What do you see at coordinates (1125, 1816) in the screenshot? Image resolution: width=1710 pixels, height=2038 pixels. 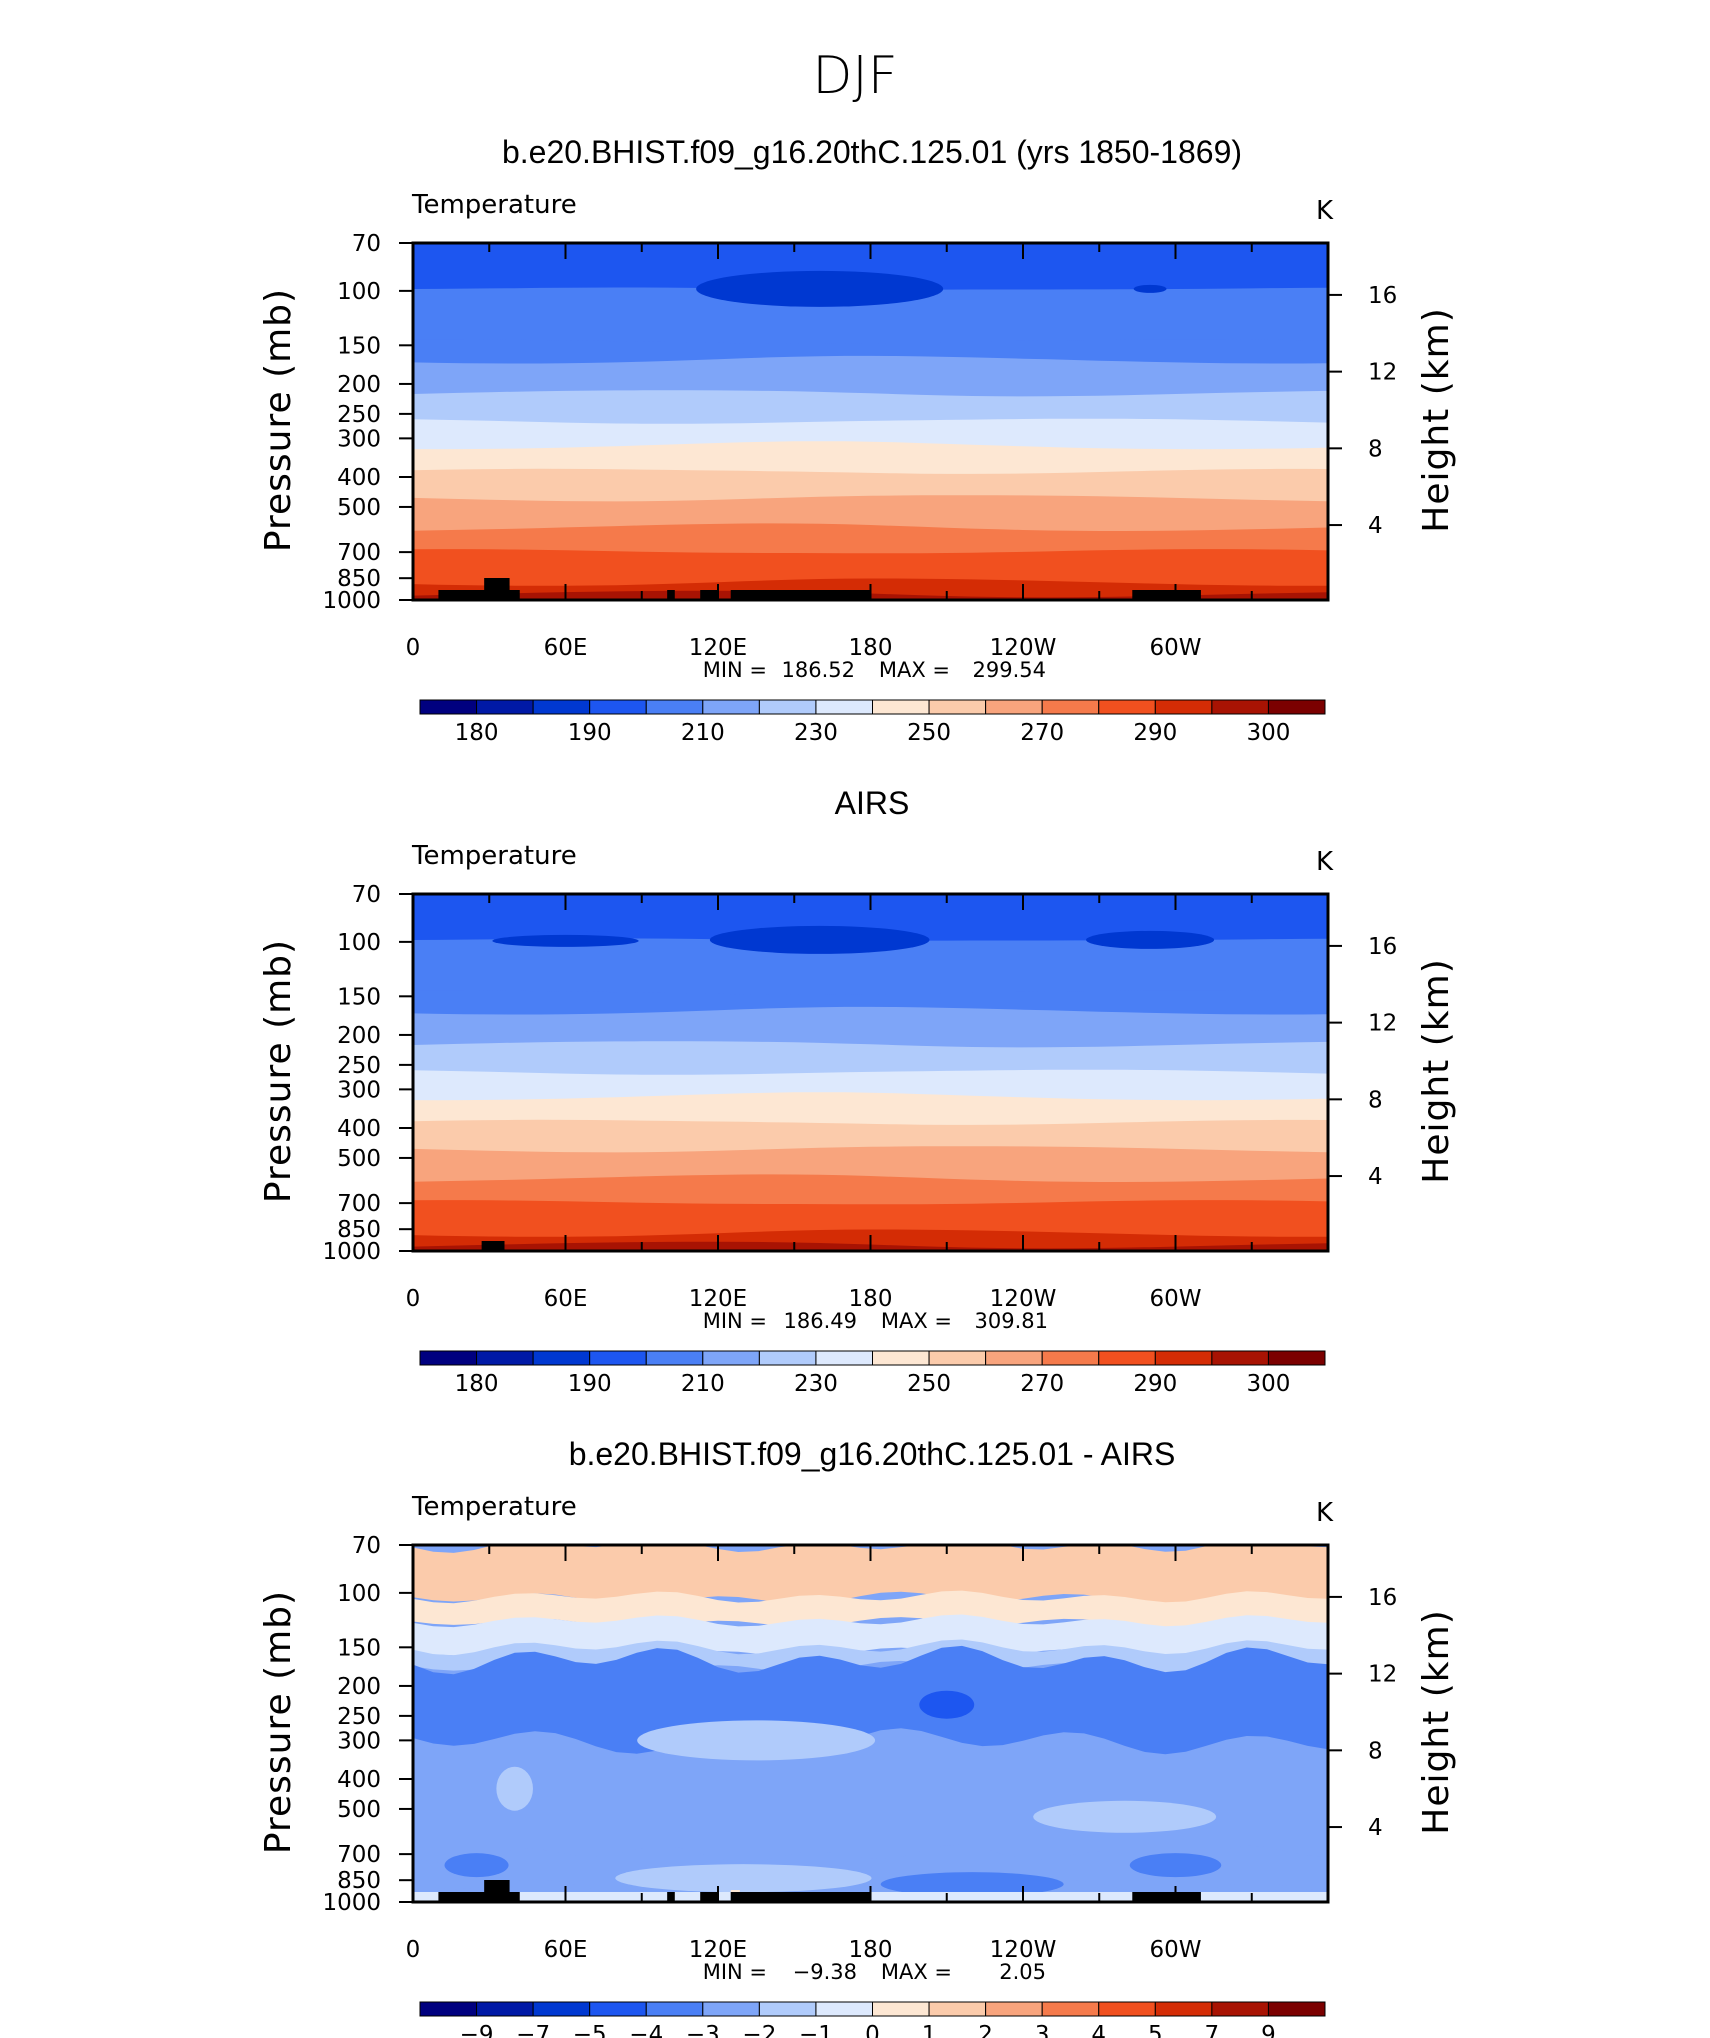 I see `light-patch` at bounding box center [1125, 1816].